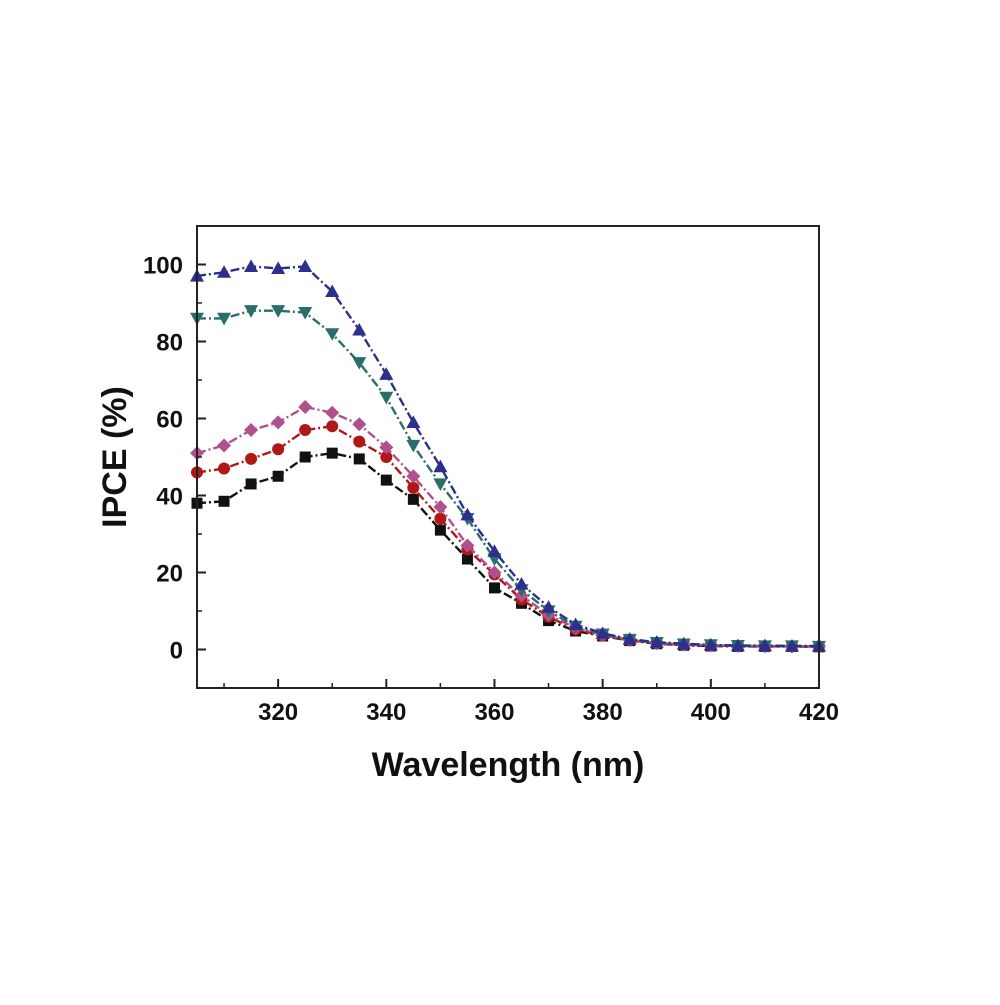 The image size is (1000, 1005). I want to click on y-axis-title: IPCE (%), so click(115, 457).